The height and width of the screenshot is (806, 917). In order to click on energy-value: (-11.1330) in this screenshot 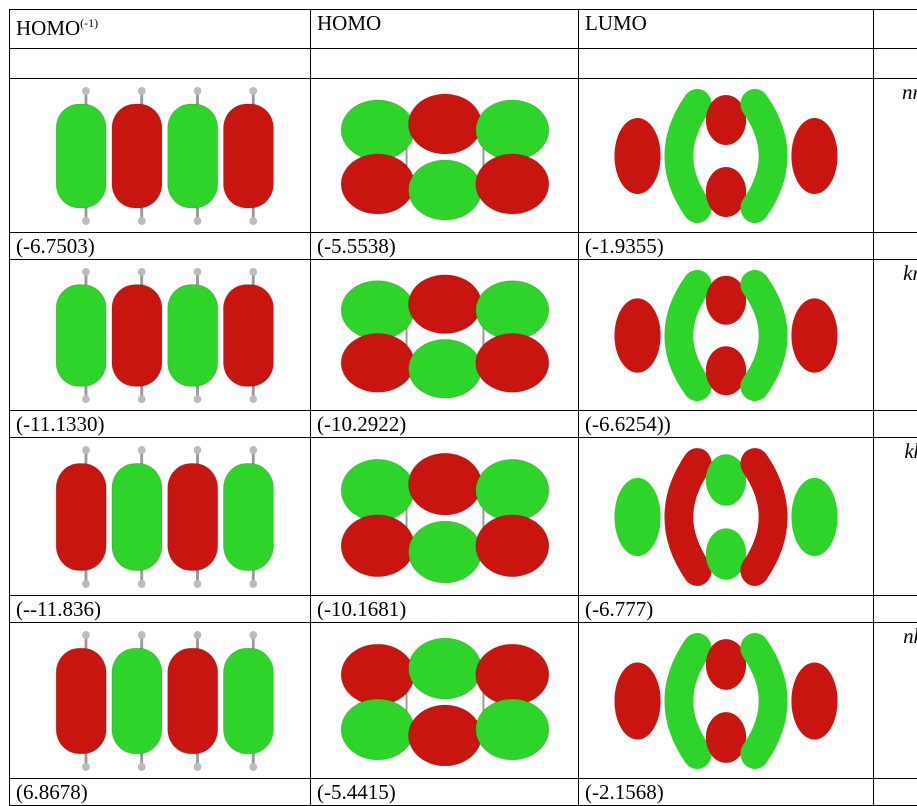, I will do `click(160, 424)`.